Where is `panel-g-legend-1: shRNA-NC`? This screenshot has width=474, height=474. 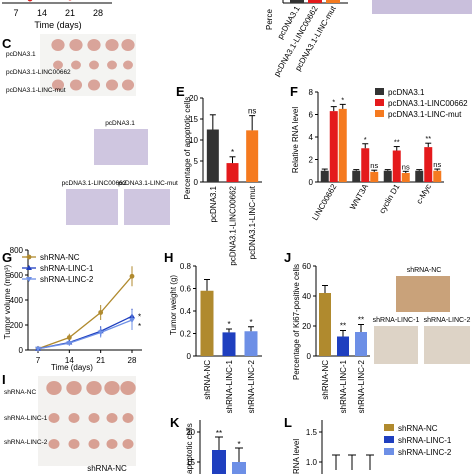
panel-g-legend-1: shRNA-NC is located at coordinates (60, 257).